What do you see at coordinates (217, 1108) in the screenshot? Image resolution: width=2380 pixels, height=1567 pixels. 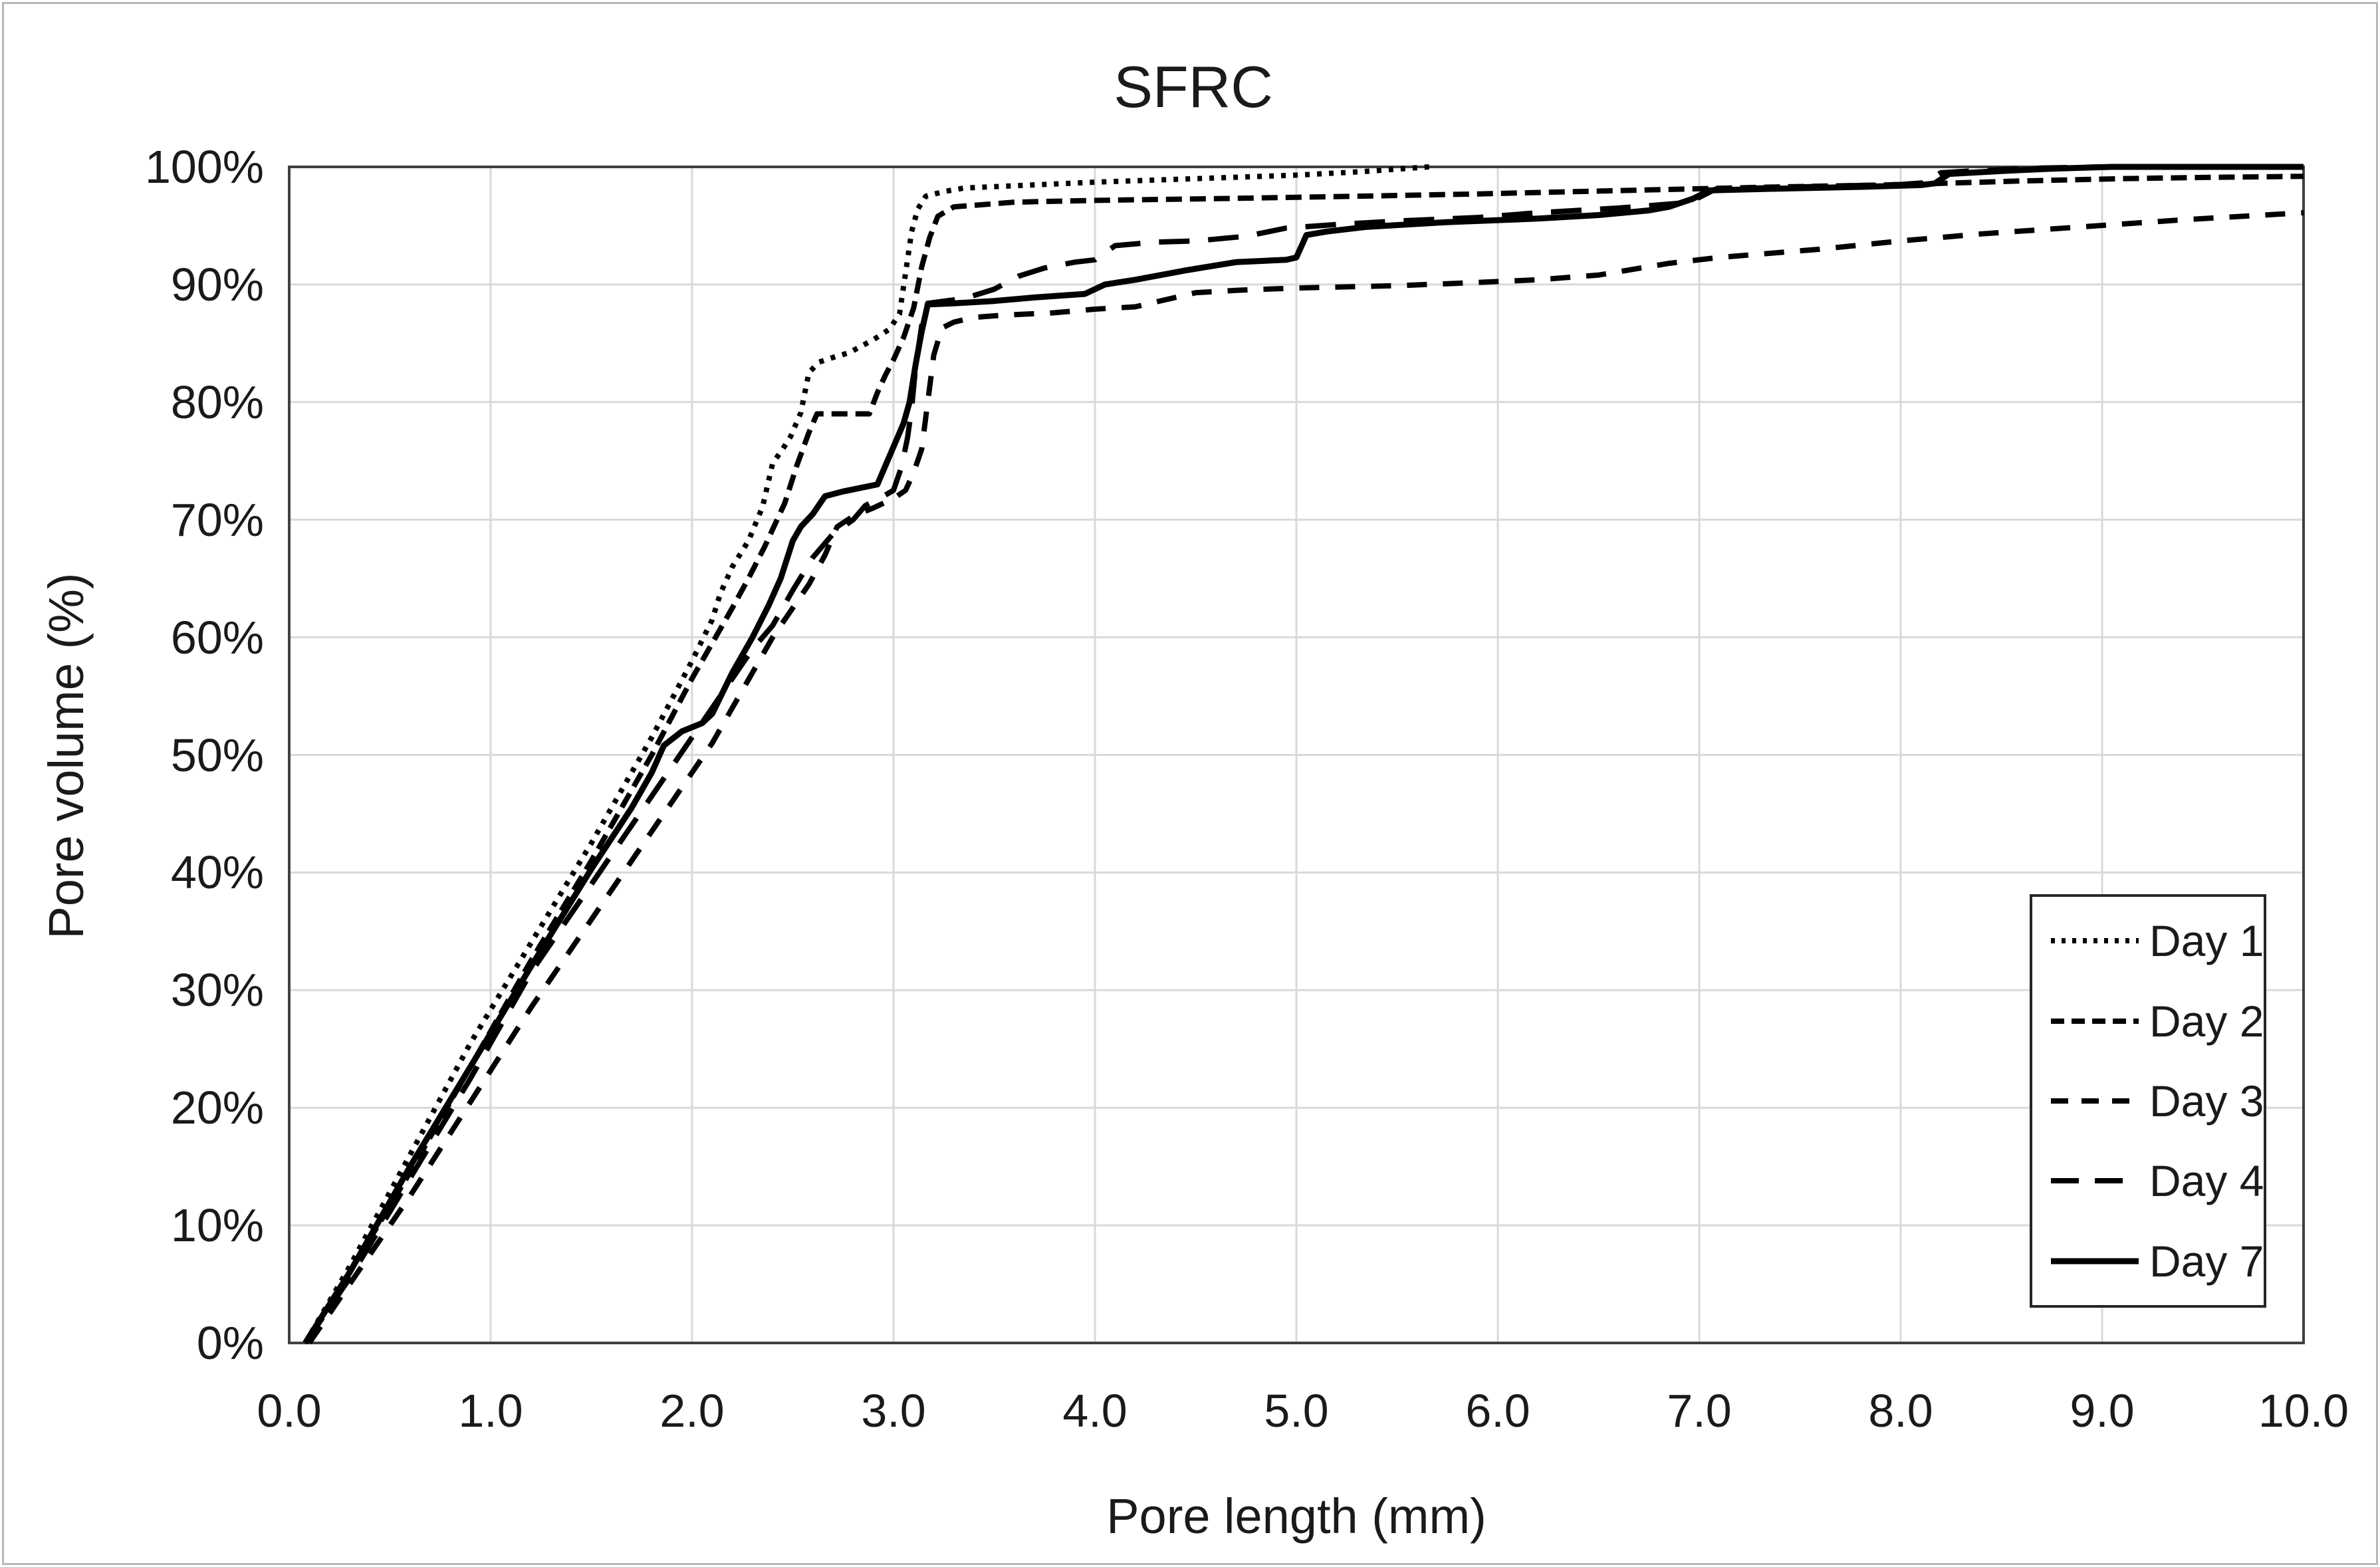 I see `y-tick-label-20%: 20%` at bounding box center [217, 1108].